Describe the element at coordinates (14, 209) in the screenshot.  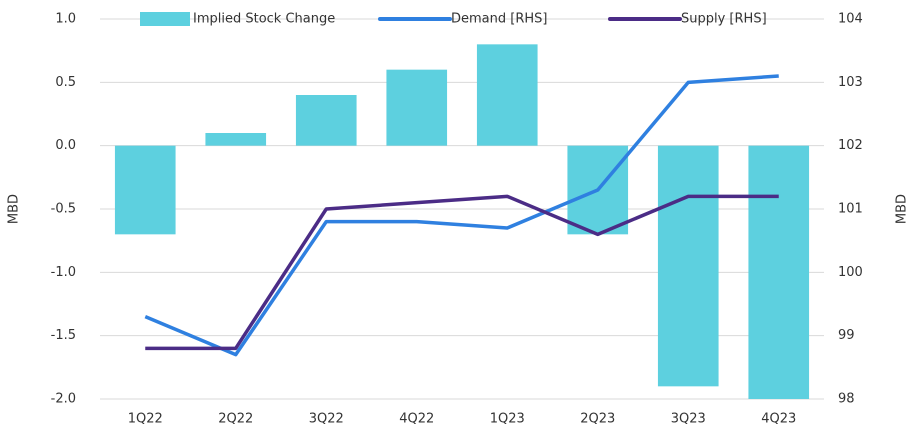
I see `y-axis-label: MBD` at that location.